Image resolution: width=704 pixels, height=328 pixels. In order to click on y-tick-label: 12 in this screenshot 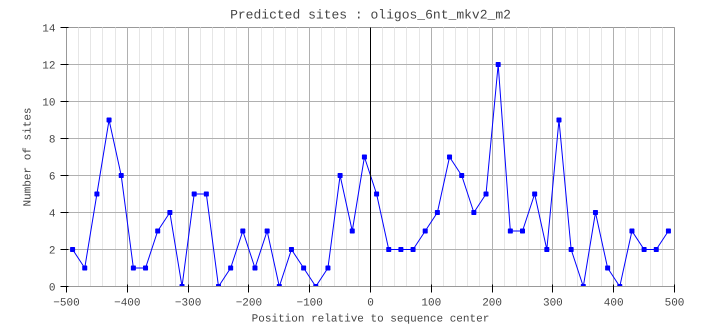, I will do `click(49, 66)`.